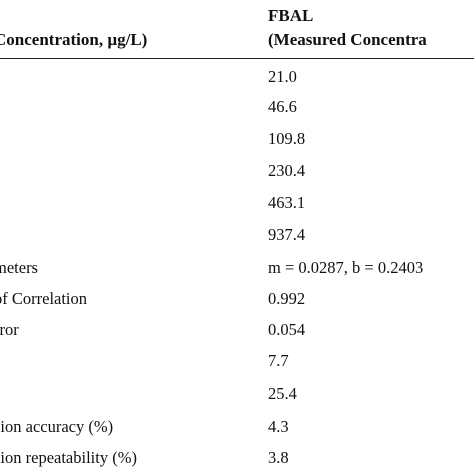 This screenshot has width=474, height=474. Describe the element at coordinates (74, 39) in the screenshot. I see `header-concentration: Concentration, µg/L)` at that location.